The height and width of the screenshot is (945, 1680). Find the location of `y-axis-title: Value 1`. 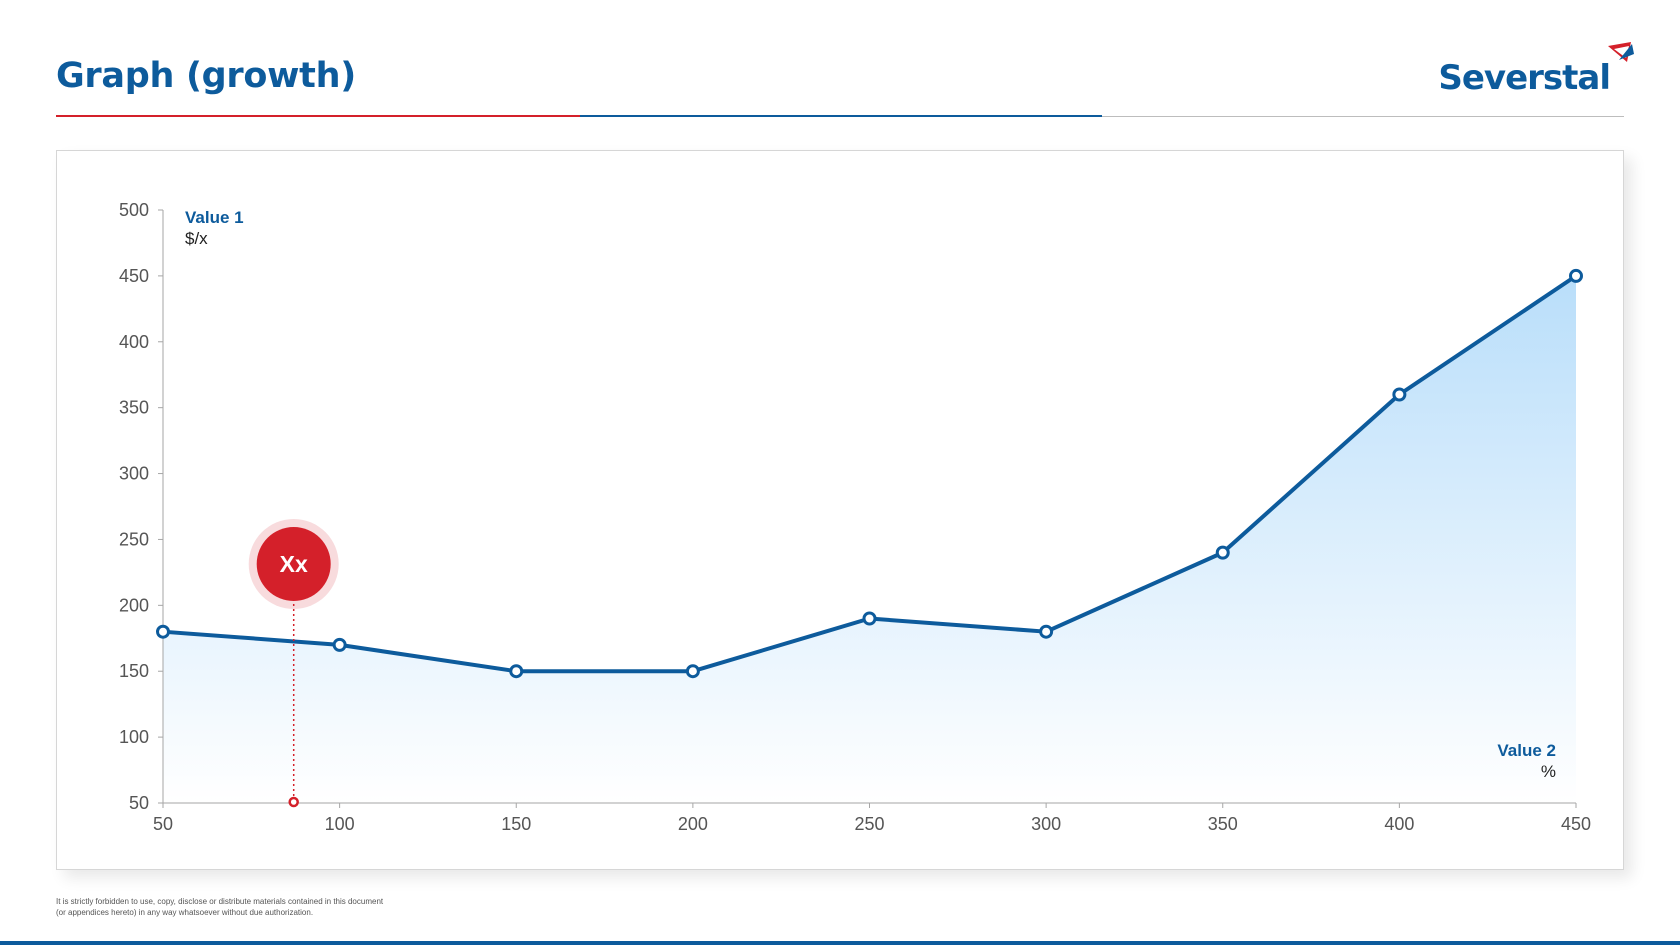

y-axis-title: Value 1 is located at coordinates (214, 217).